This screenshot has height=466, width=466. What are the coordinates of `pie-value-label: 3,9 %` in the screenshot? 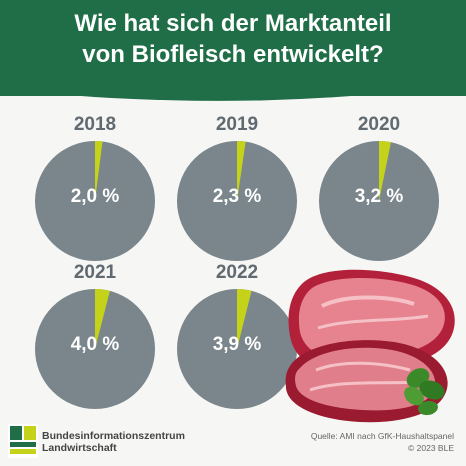 It's located at (237, 344).